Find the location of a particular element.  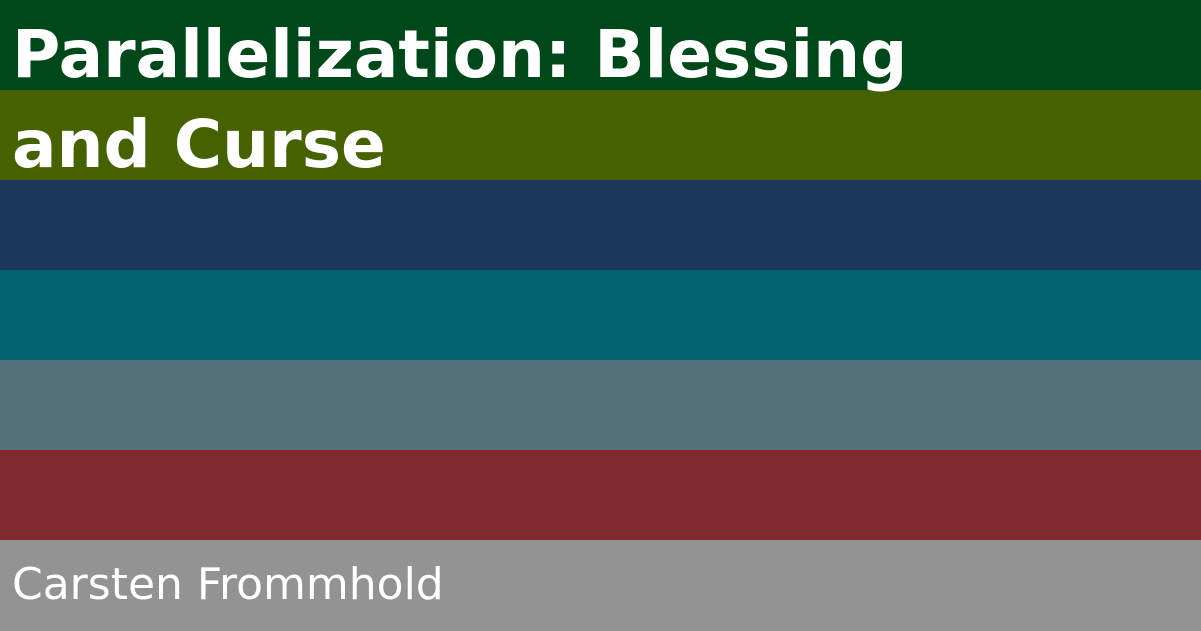

color-band-navy is located at coordinates (600, 225).